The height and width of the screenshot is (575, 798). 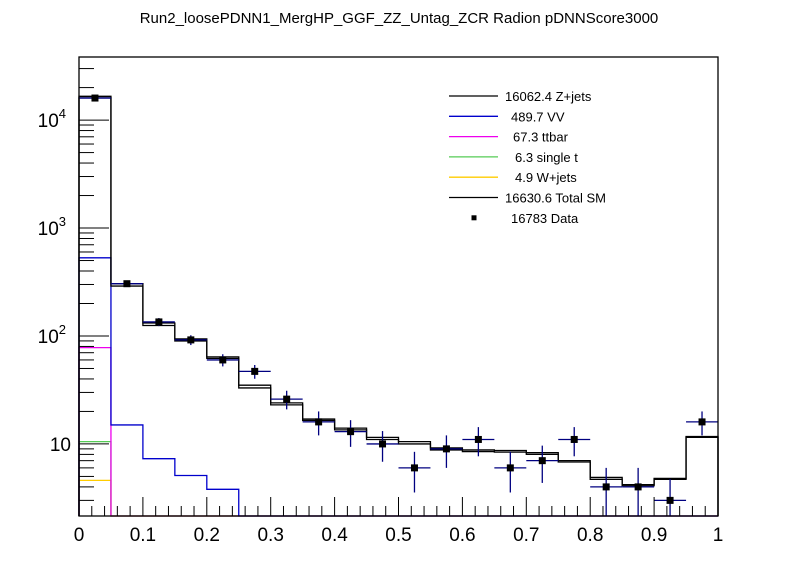 I want to click on y-tick-label: 10², so click(x=52, y=335).